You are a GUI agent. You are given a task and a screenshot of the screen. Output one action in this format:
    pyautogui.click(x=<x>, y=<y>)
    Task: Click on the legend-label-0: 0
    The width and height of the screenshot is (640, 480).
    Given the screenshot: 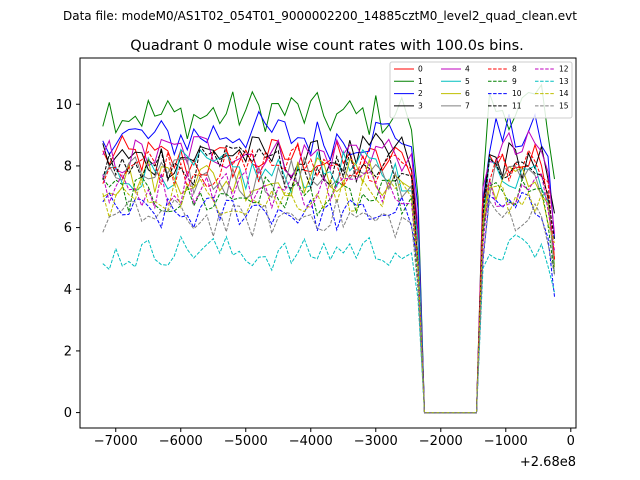 What is the action you would take?
    pyautogui.click(x=420, y=69)
    